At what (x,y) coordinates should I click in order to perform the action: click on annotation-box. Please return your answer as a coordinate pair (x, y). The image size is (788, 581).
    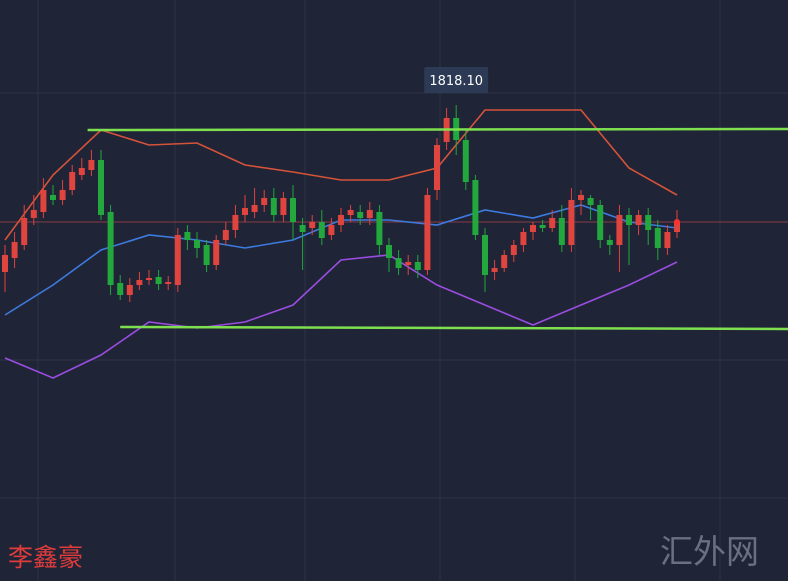
    Looking at the image, I should click on (456, 80).